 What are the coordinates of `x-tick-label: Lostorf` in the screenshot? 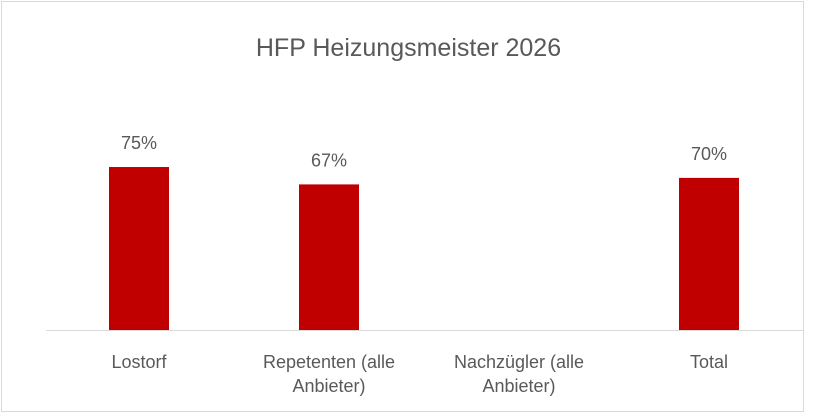 It's located at (139, 362).